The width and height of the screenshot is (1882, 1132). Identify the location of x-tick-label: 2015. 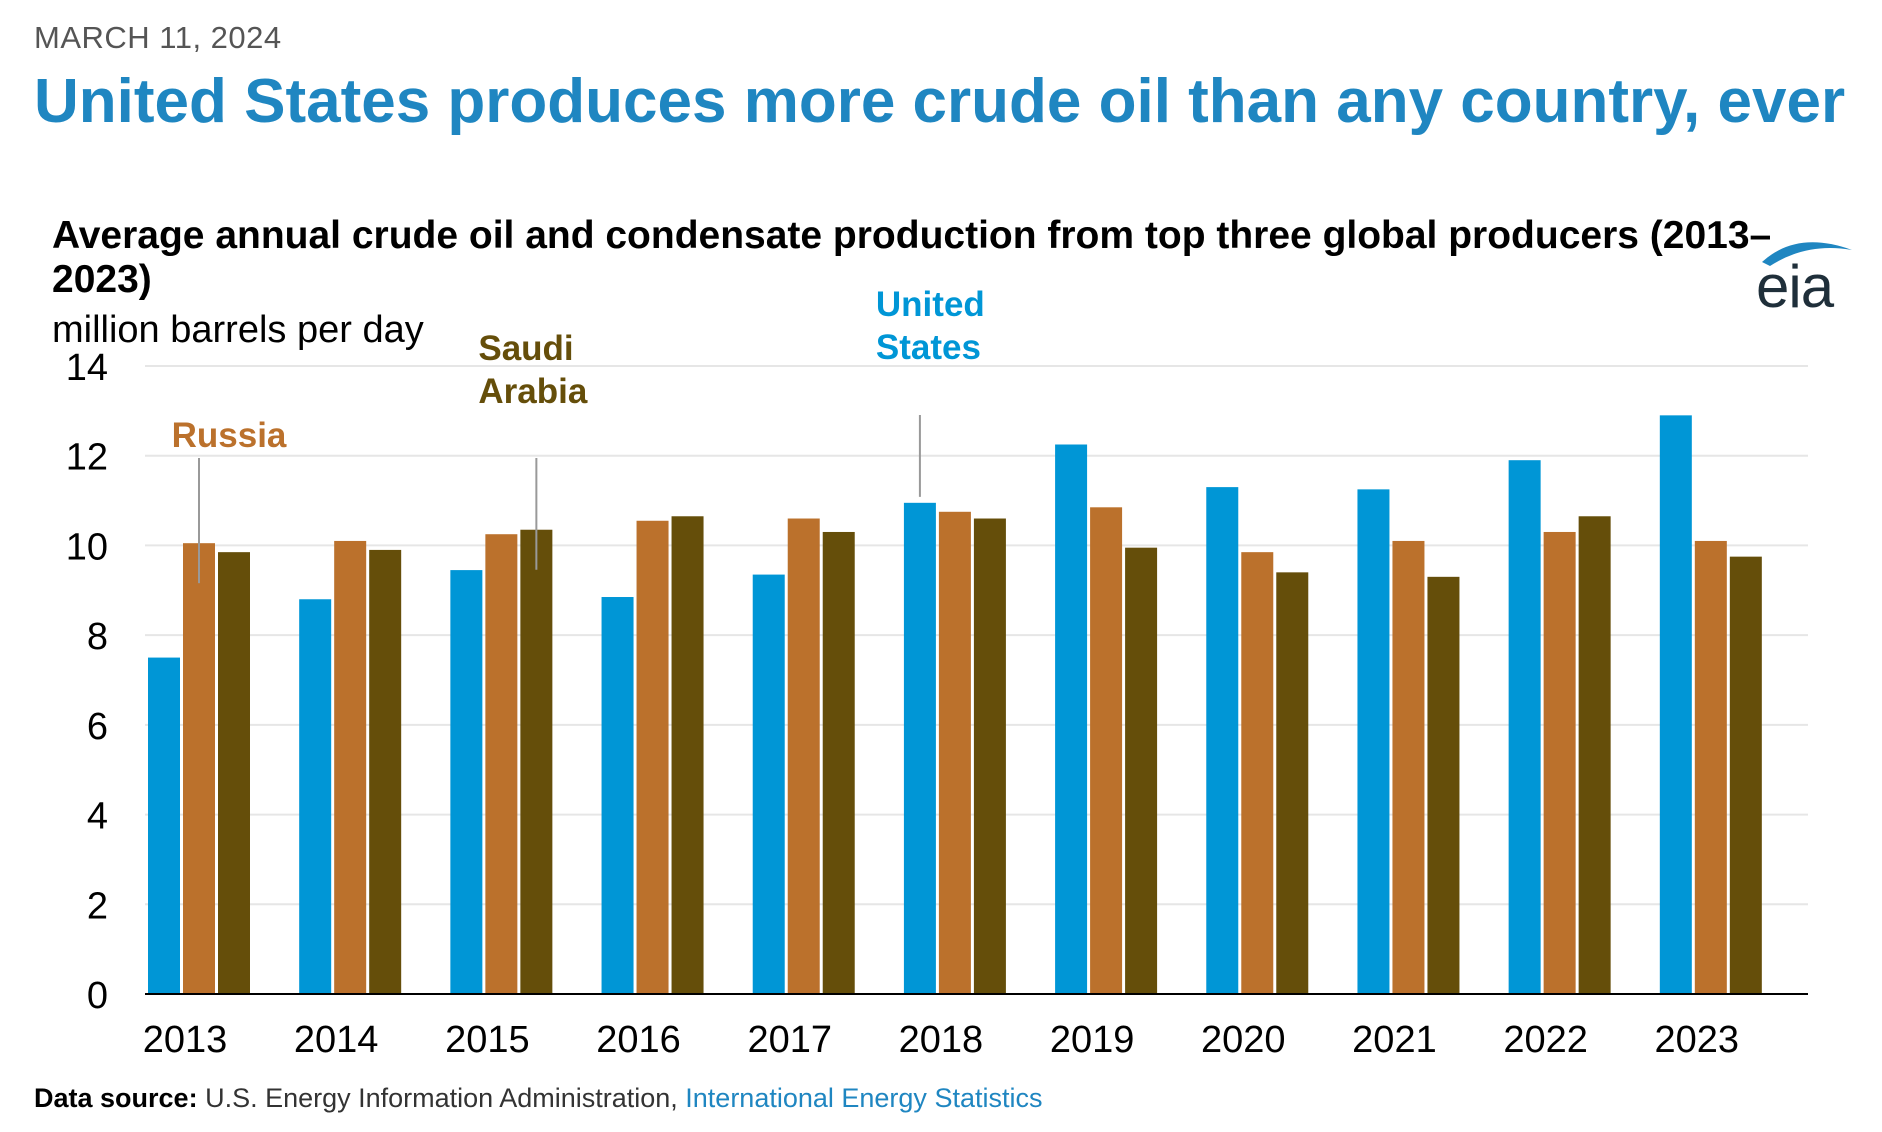
(487, 1040).